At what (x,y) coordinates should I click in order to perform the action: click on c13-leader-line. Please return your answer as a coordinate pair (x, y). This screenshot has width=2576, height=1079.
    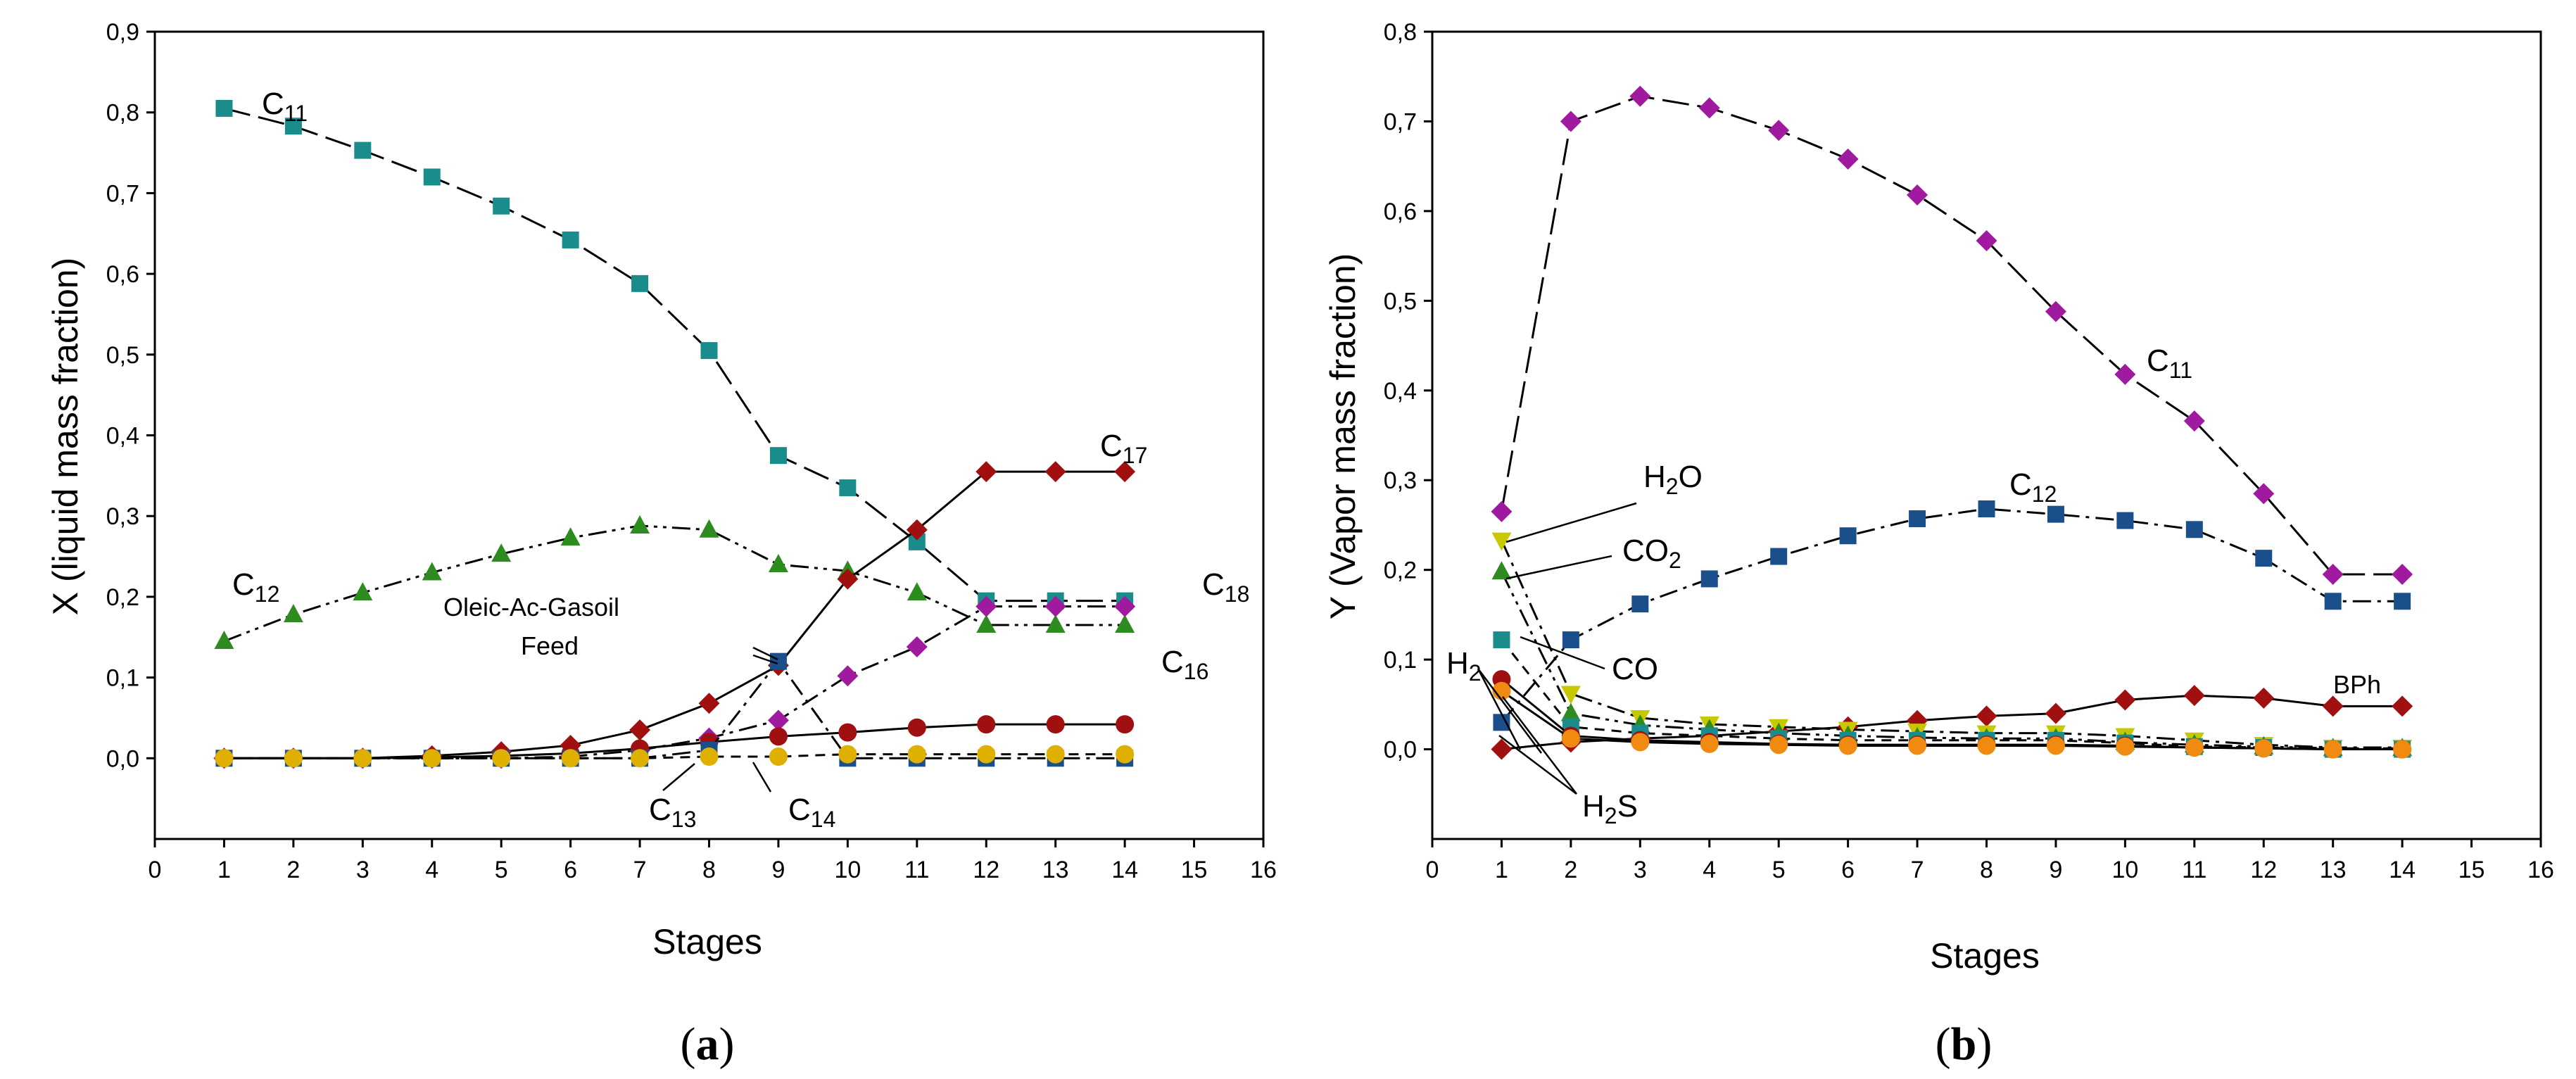
    Looking at the image, I should click on (678, 777).